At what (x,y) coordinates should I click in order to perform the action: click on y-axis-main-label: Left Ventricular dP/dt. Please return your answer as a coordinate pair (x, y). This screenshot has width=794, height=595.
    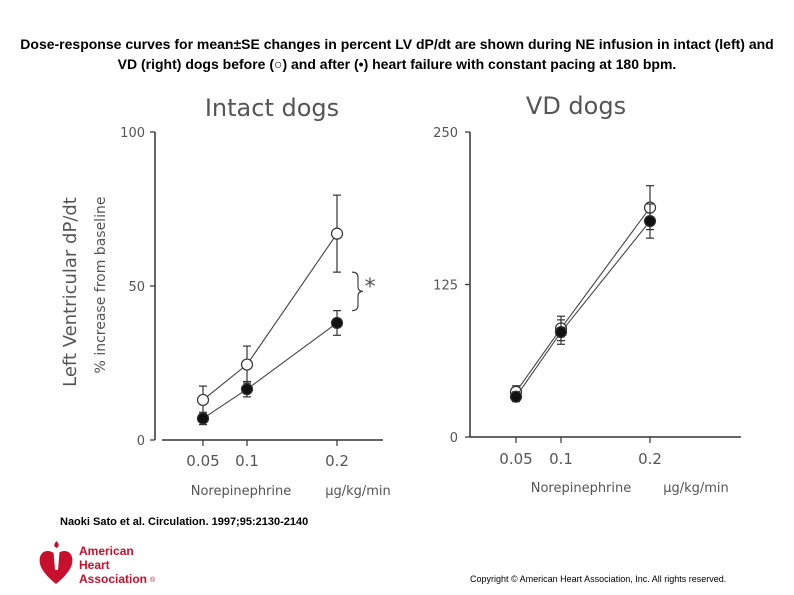
    Looking at the image, I should click on (70, 292).